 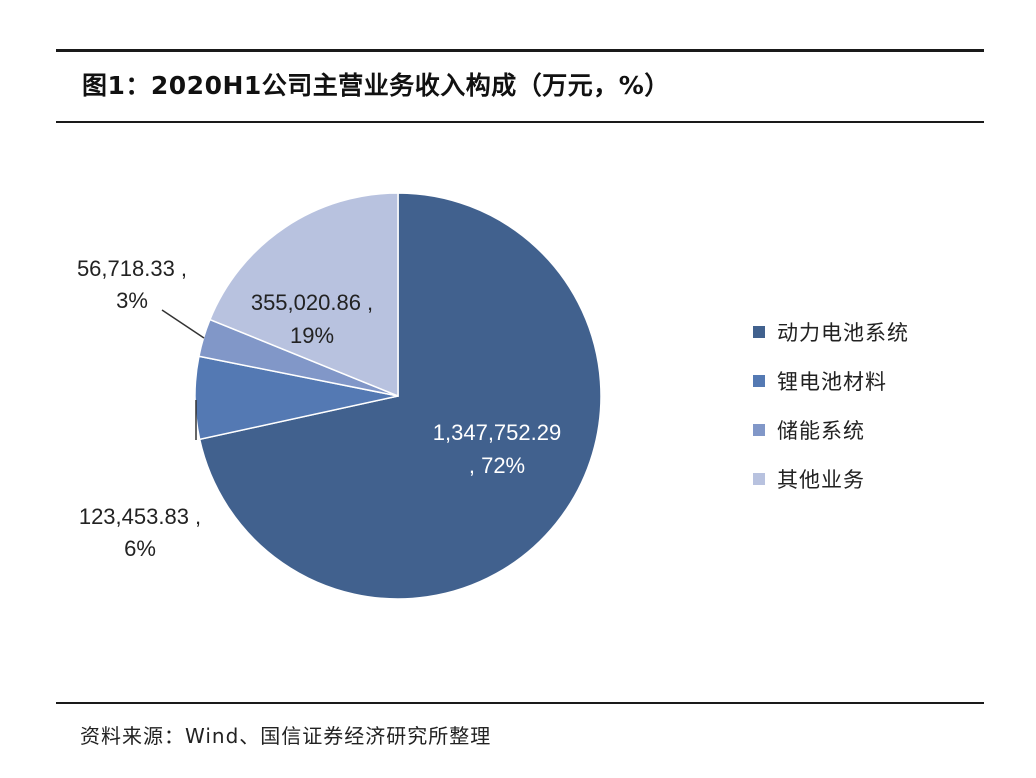 What do you see at coordinates (520, 122) in the screenshot?
I see `title-bottom-rule` at bounding box center [520, 122].